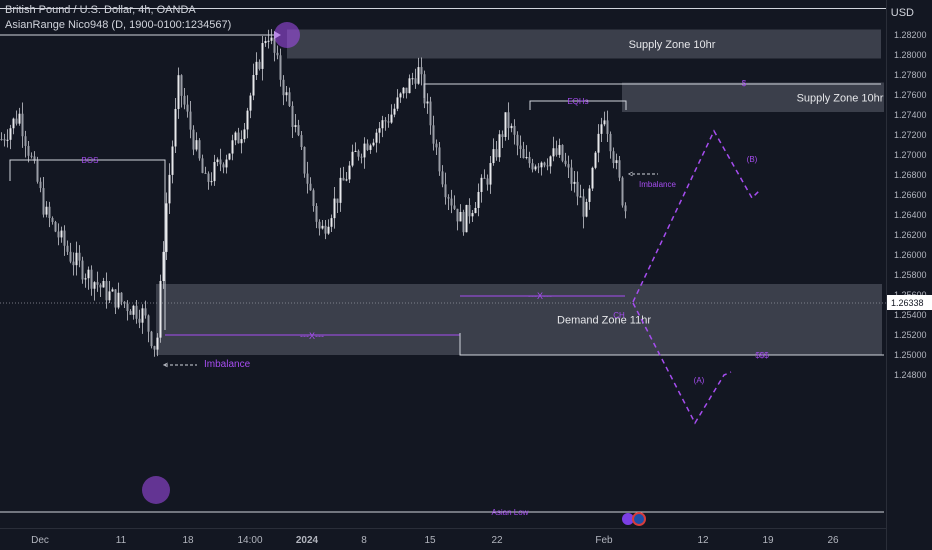 This screenshot has height=550, width=932. Describe the element at coordinates (762, 355) in the screenshot. I see `dollar-triple-label: $$$` at that location.